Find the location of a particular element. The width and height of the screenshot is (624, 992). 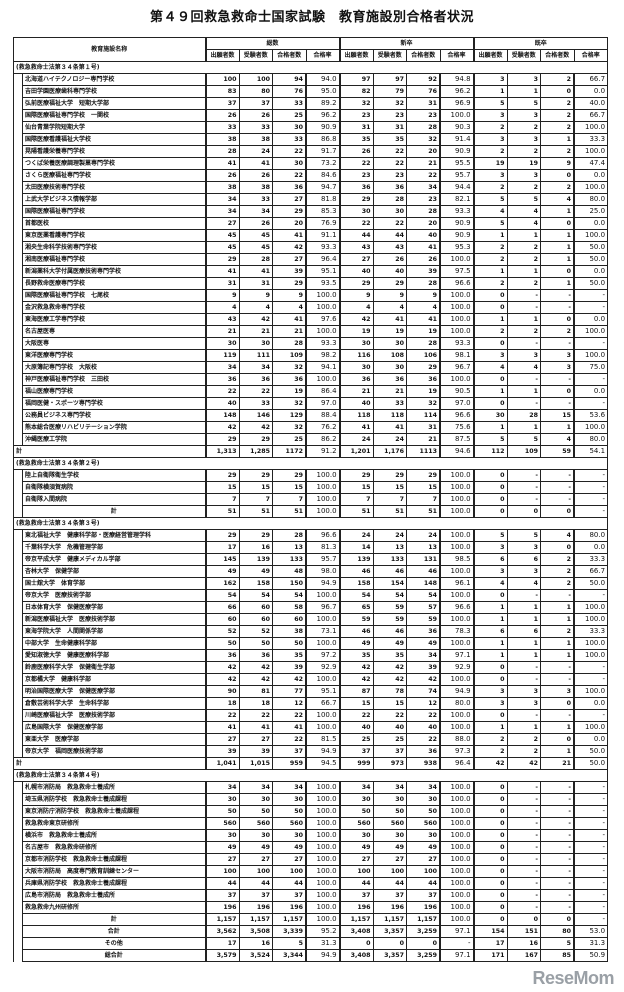

grand-total-label: 総合計 is located at coordinates (114, 955).